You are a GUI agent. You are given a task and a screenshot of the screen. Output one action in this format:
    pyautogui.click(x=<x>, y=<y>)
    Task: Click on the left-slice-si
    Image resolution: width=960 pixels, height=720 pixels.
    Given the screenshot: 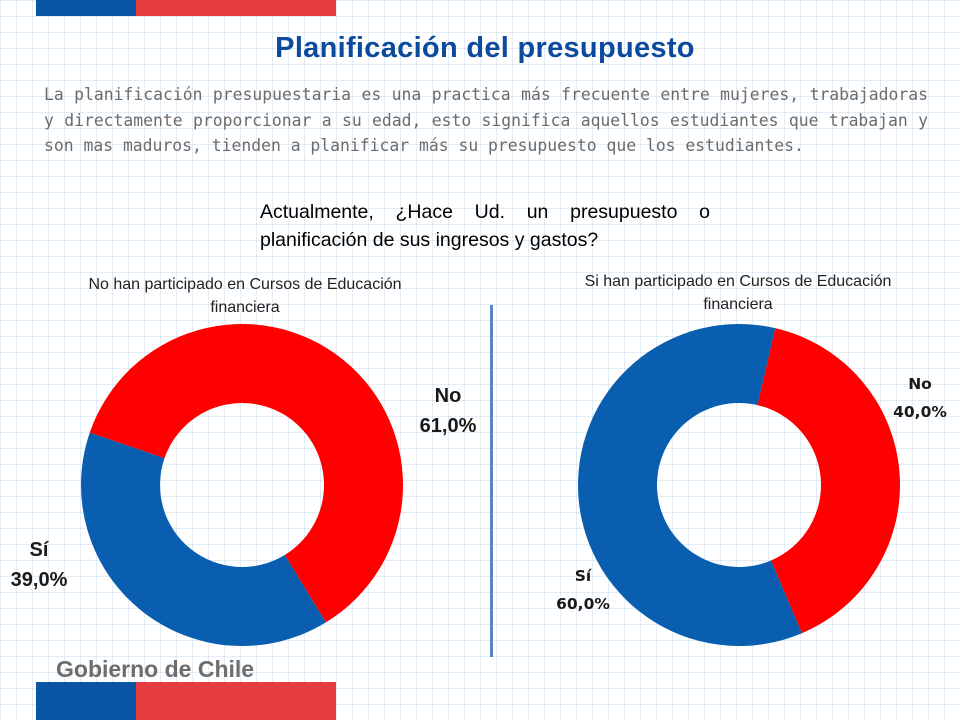 What is the action you would take?
    pyautogui.click(x=203, y=539)
    